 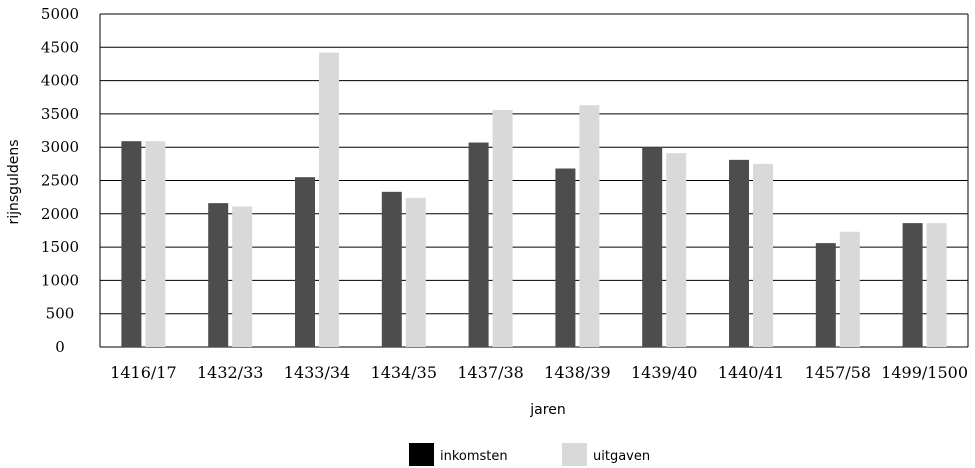 What do you see at coordinates (621, 456) in the screenshot?
I see `legend-label-uitgaven: uitgaven` at bounding box center [621, 456].